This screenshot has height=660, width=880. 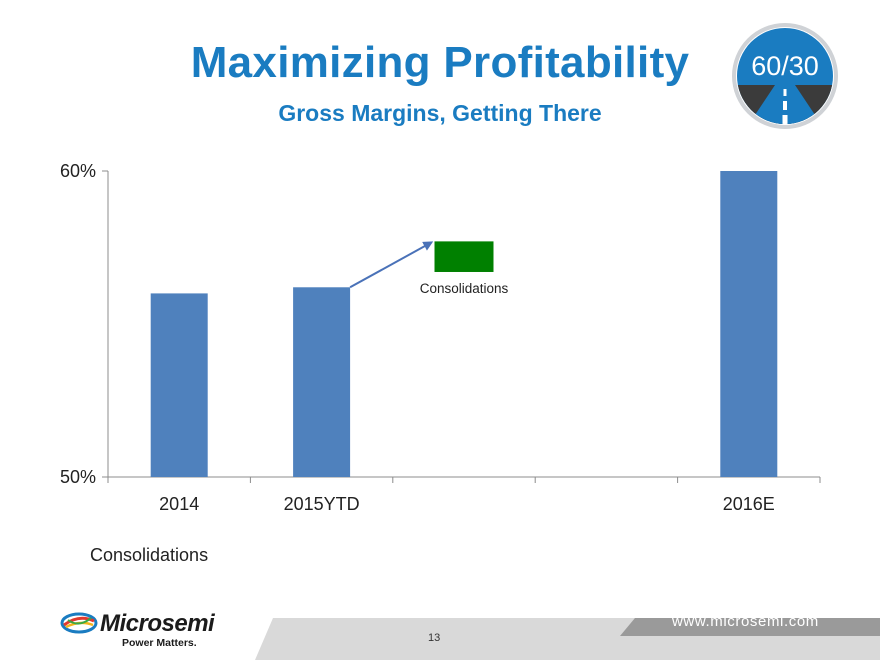 I want to click on logo-tagline: Power Matters., so click(x=159, y=643).